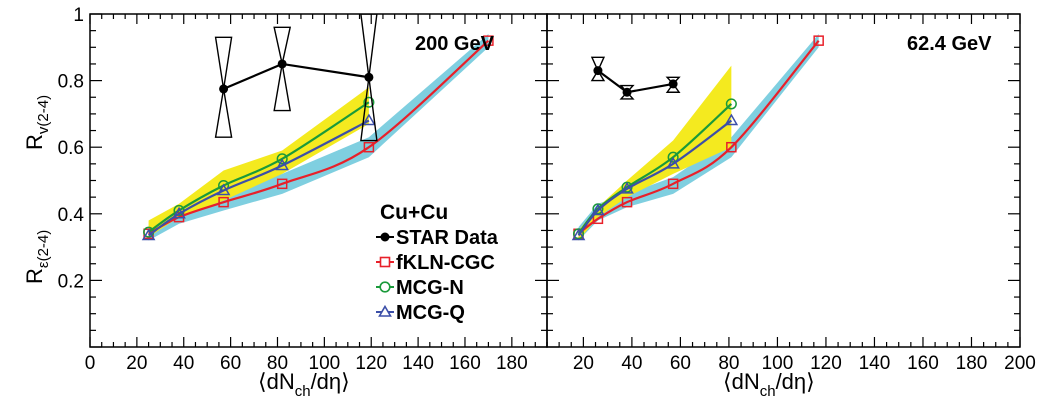 The image size is (1041, 402). I want to click on legend-entry-fkln: fKLN-CGC, so click(435, 263).